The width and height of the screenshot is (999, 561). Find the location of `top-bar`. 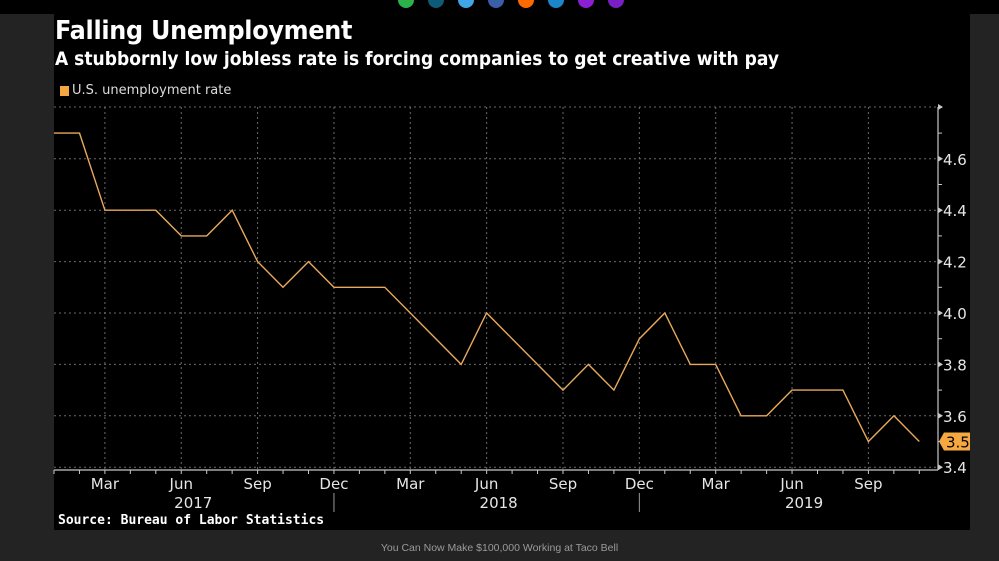

top-bar is located at coordinates (499, 7).